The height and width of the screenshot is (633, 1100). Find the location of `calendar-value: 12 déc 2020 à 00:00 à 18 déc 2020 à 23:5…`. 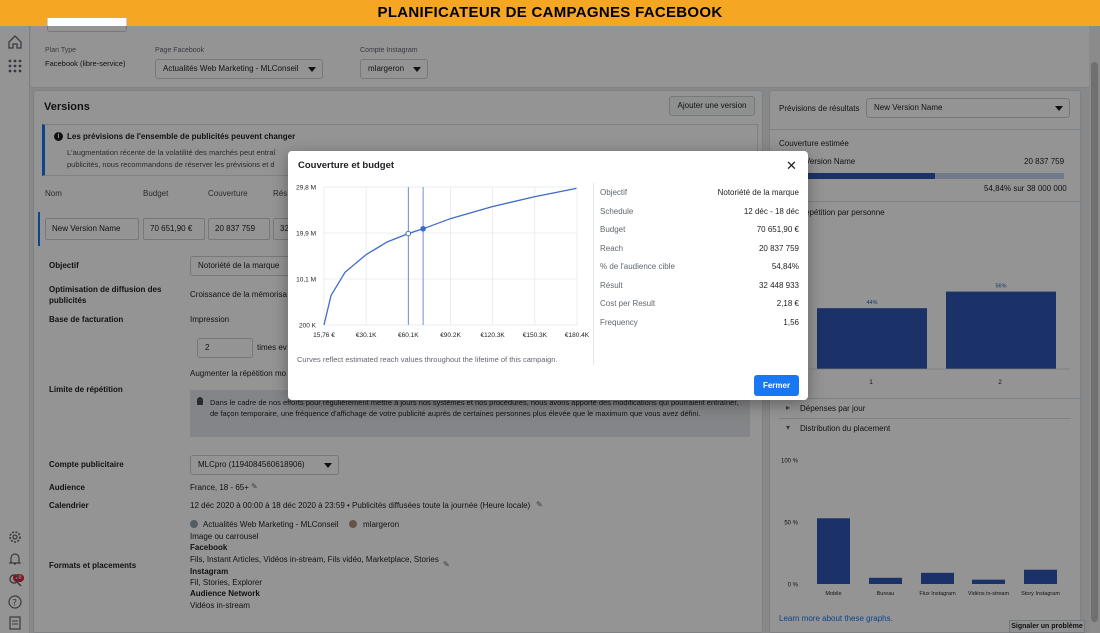

calendar-value: 12 déc 2020 à 00:00 à 18 déc 2020 à 23:5… is located at coordinates (360, 505).